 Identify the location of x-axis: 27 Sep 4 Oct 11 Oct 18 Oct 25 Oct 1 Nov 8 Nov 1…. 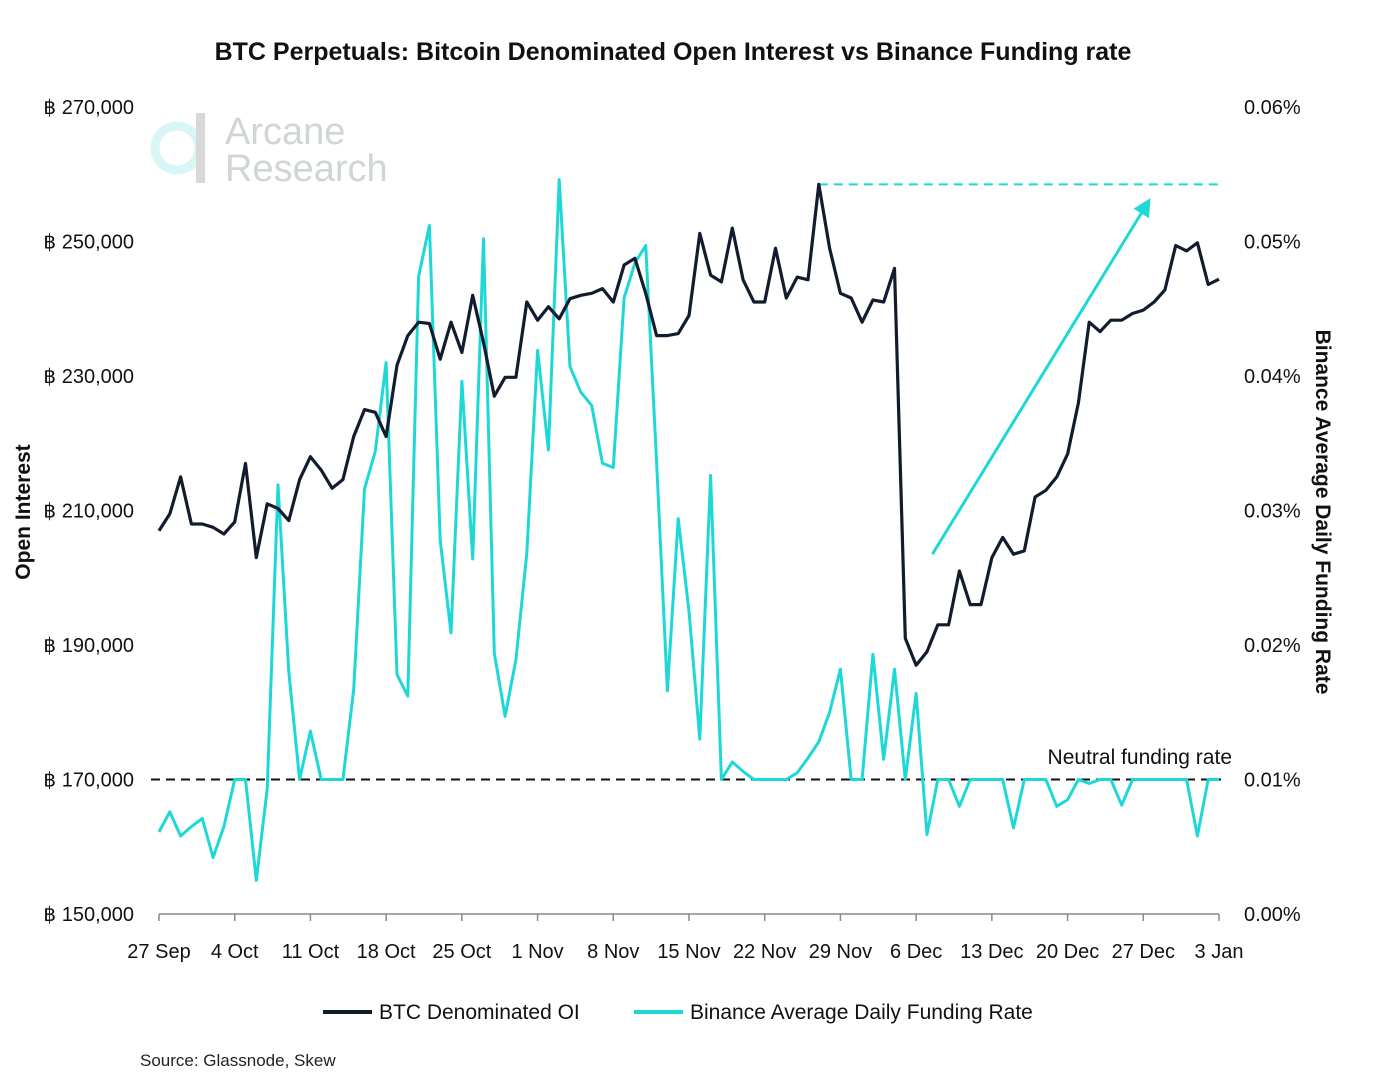
(685, 938).